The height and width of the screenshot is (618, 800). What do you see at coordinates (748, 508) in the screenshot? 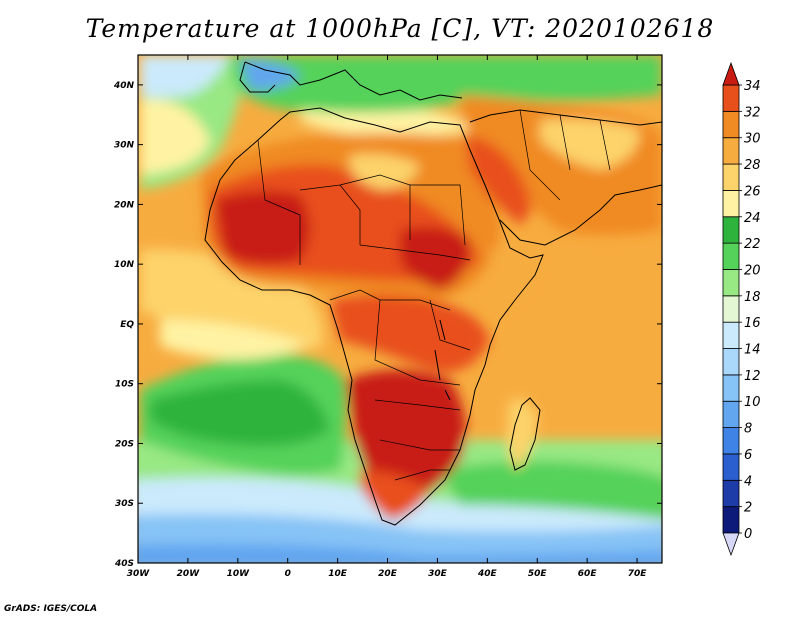
I see `colorbar-label: 2` at bounding box center [748, 508].